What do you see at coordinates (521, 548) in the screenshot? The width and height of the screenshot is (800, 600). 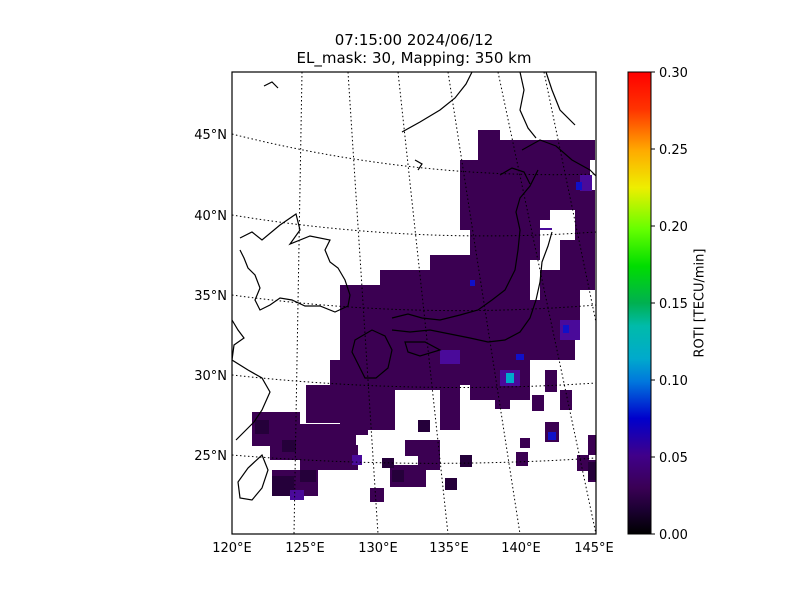 I see `lon-tick-label: 140°E` at bounding box center [521, 548].